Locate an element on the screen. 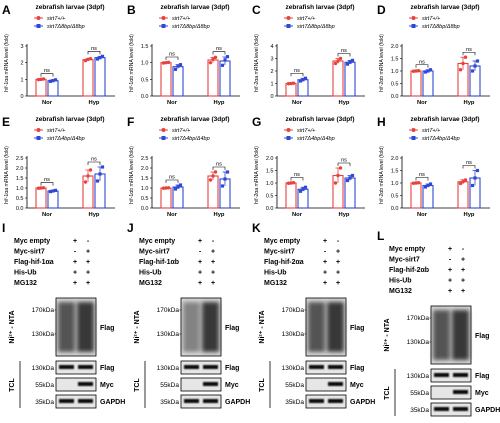 Image resolution: width=500 pixels, height=423 pixels. y-tick-label: 4 is located at coordinates (271, 47).